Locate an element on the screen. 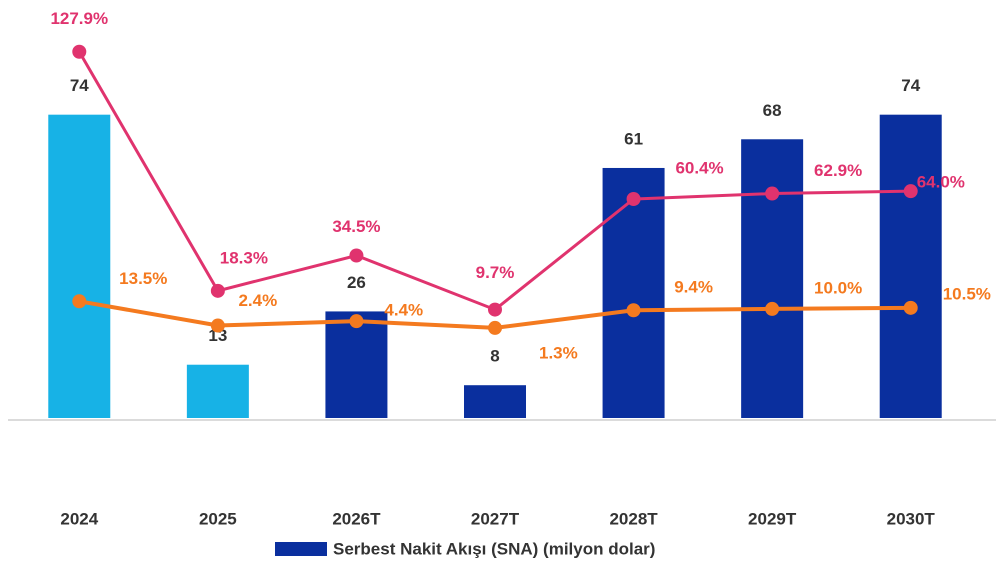 This screenshot has width=1004, height=567. x-tick-label: 2029T is located at coordinates (772, 518).